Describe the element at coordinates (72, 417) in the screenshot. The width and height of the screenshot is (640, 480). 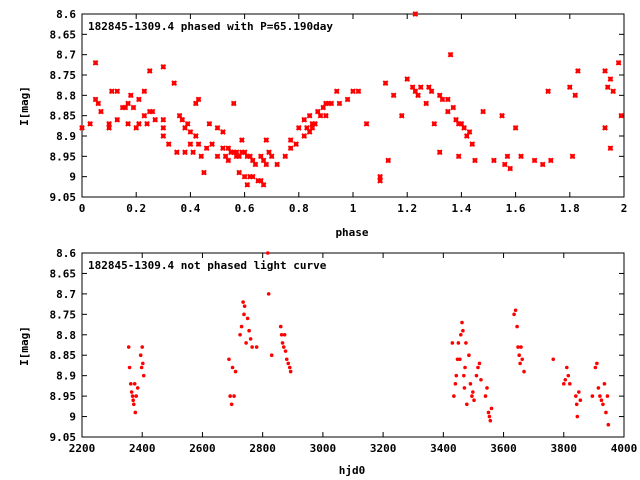
I see `unphased-y-tick-label: 9` at that location.